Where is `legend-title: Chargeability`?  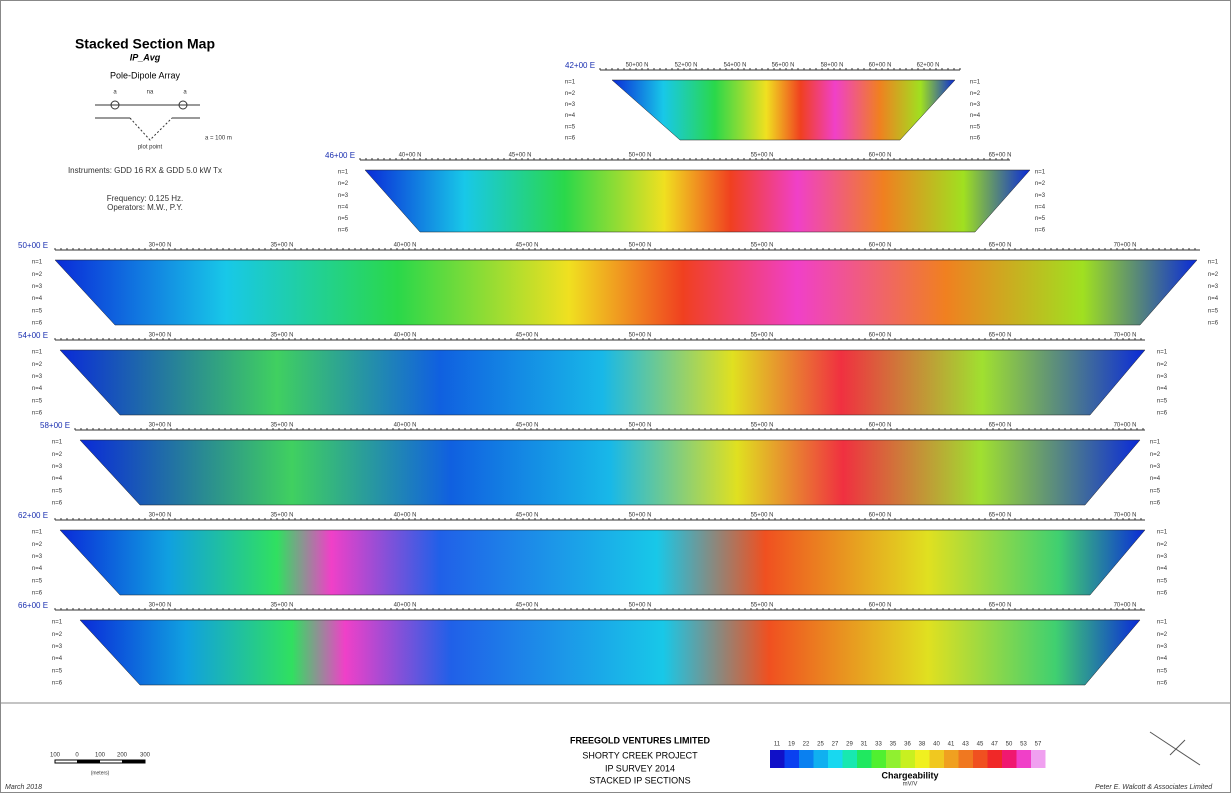
legend-title: Chargeability is located at coordinates (909, 775).